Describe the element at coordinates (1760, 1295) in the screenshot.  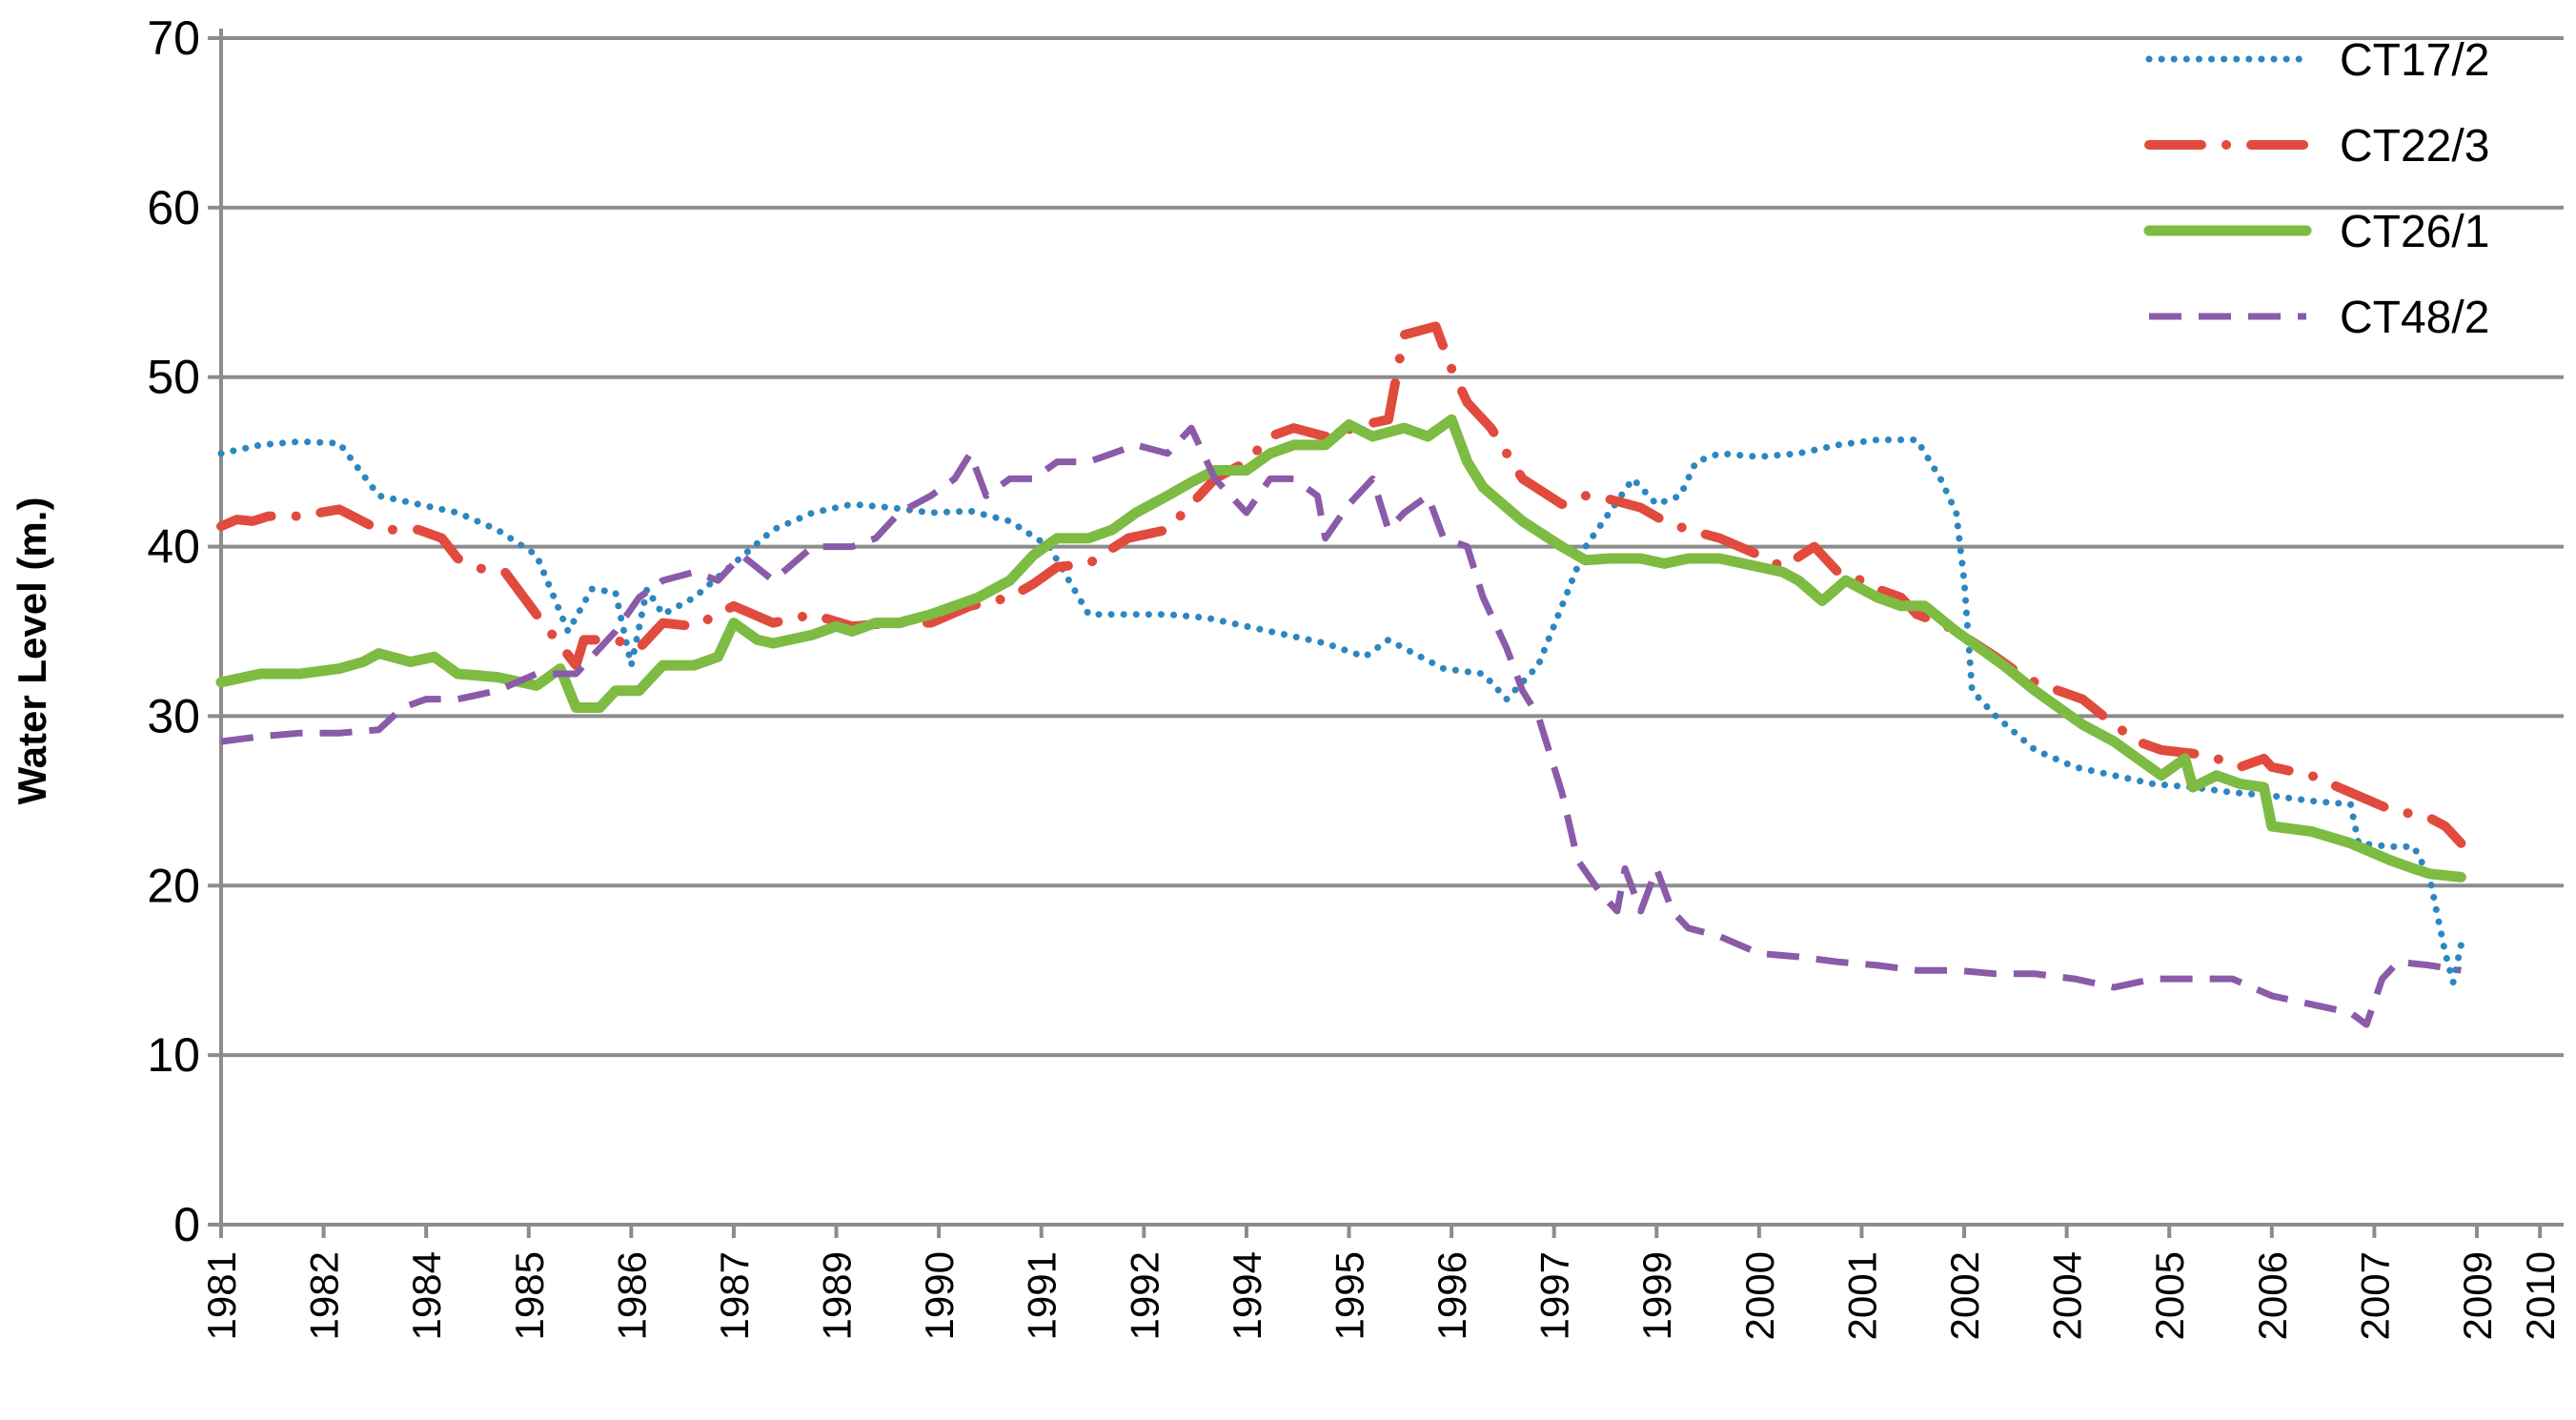
I see `x-tick-label: 2000` at that location.